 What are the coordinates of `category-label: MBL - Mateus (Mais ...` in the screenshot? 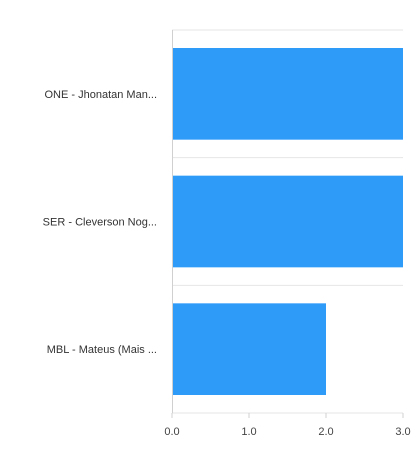 It's located at (102, 350).